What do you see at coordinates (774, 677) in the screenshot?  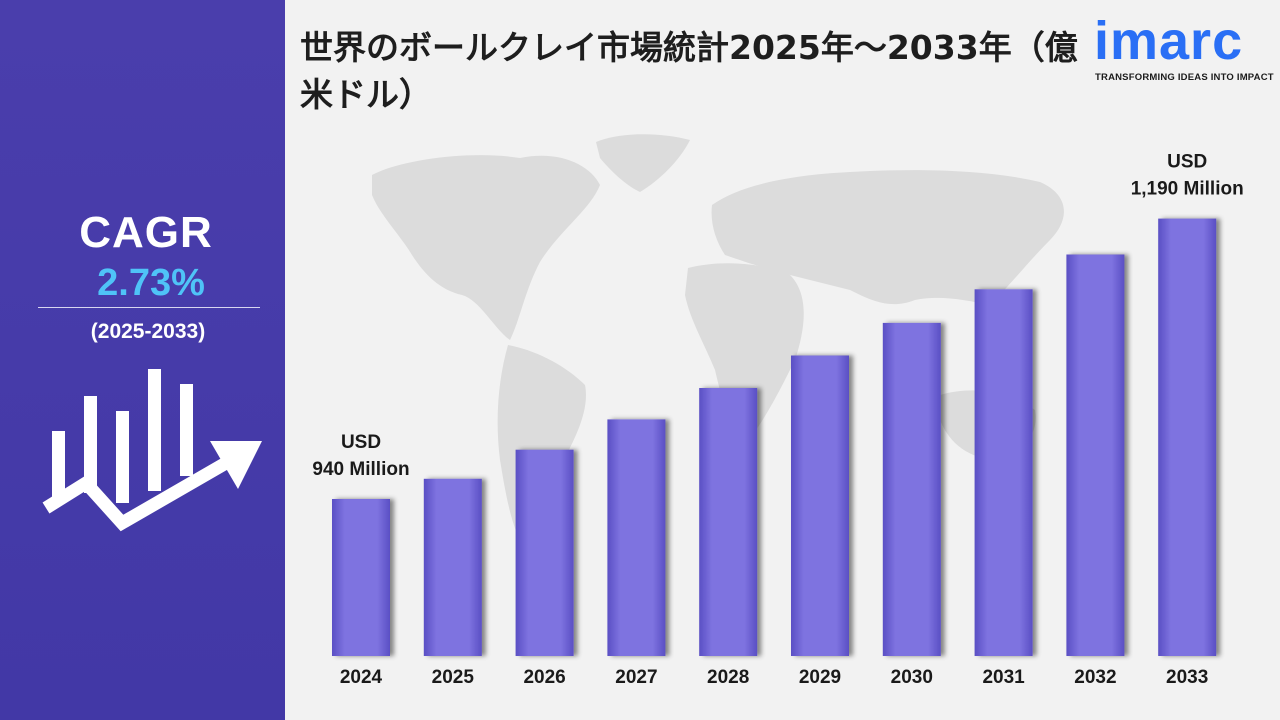 I see `x-axis-ticks: 2024 2025 2026 2027 2028 2029 2030 2031 2032 2033` at bounding box center [774, 677].